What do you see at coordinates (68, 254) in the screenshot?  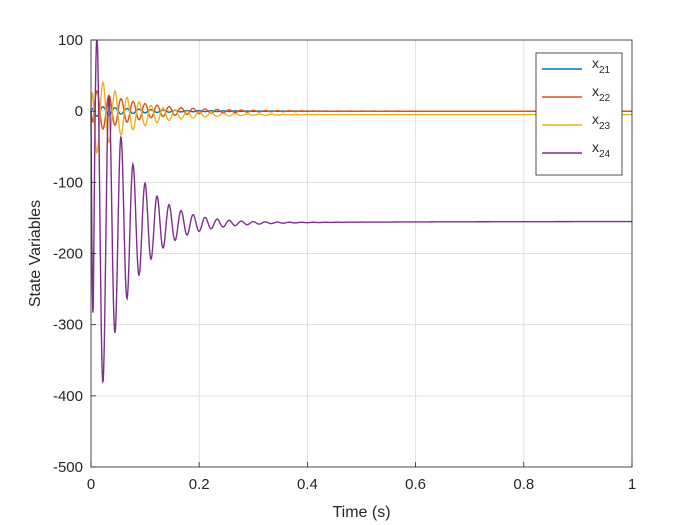 I see `y-tick-label: -200` at bounding box center [68, 254].